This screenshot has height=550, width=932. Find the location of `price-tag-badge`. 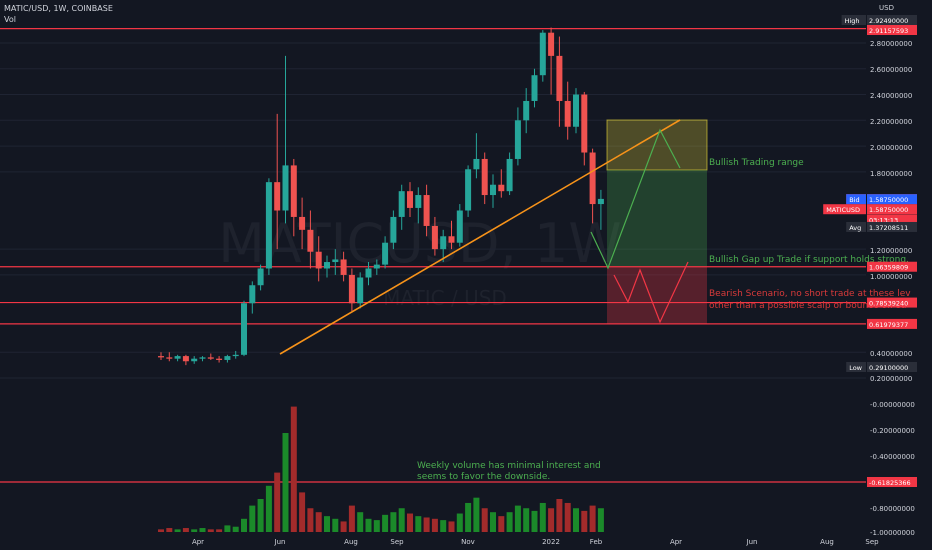

price-tag-badge is located at coordinates (856, 199).